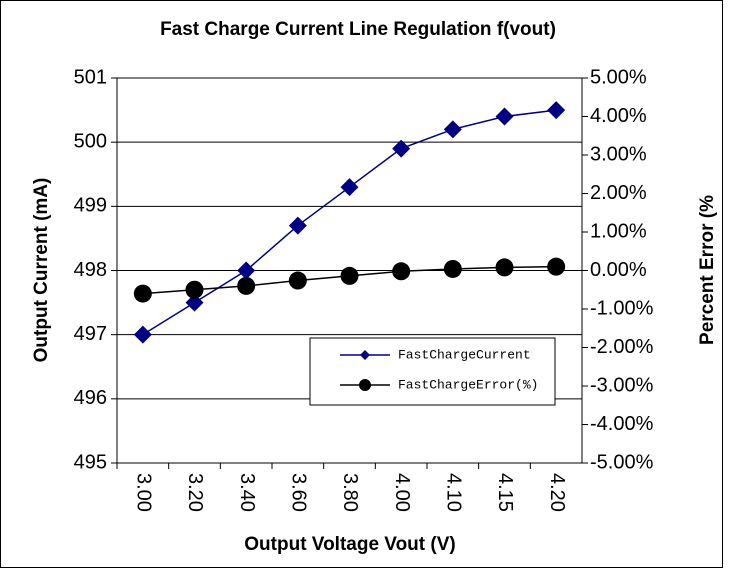 This screenshot has height=569, width=730. I want to click on legend-label: FastChargeCurrent, so click(464, 354).